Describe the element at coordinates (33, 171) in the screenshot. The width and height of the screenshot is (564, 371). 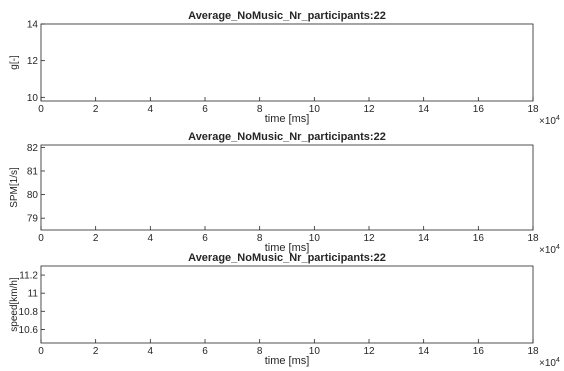
I see `y-tick-label: 81` at that location.